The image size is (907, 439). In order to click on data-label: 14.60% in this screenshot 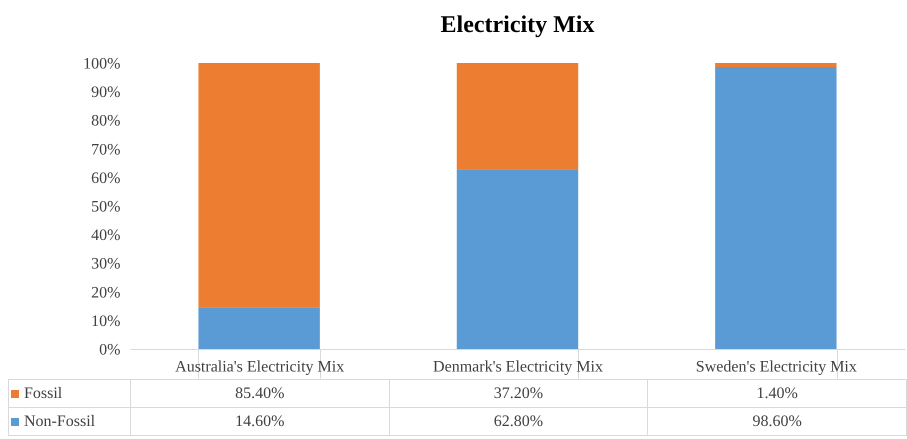, I will do `click(260, 422)`.